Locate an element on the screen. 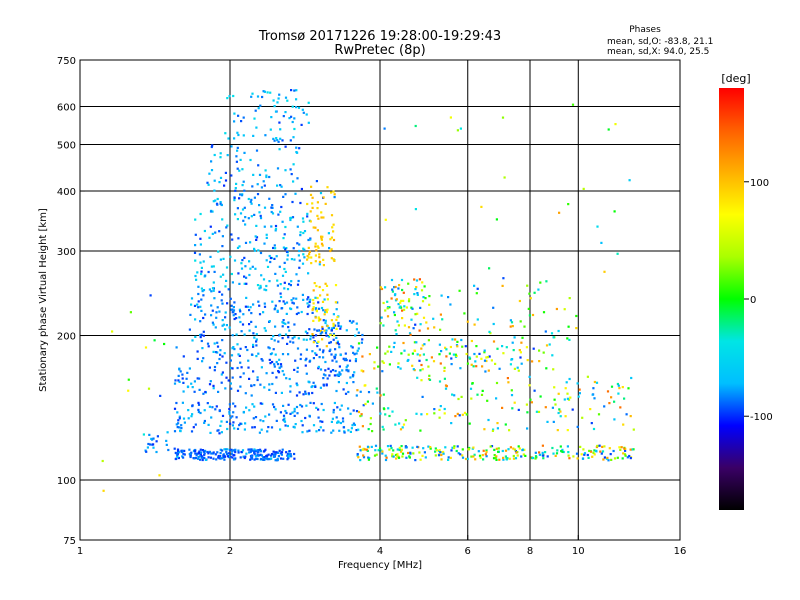 This screenshot has height=600, width=800. y-tick-label: 75 is located at coordinates (69, 541).